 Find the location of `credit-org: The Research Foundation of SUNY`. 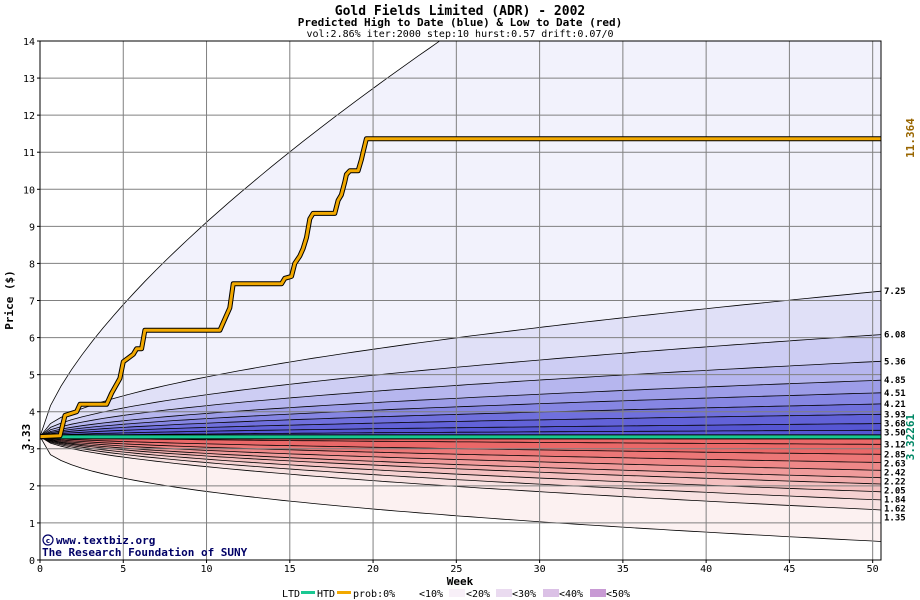

credit-org: The Research Foundation of SUNY is located at coordinates (145, 552).